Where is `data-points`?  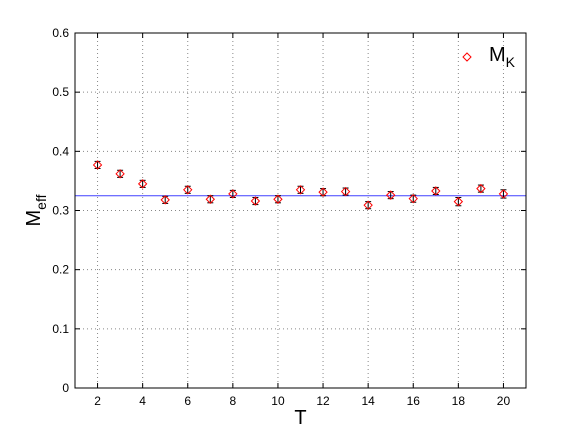 data-points is located at coordinates (300, 185).